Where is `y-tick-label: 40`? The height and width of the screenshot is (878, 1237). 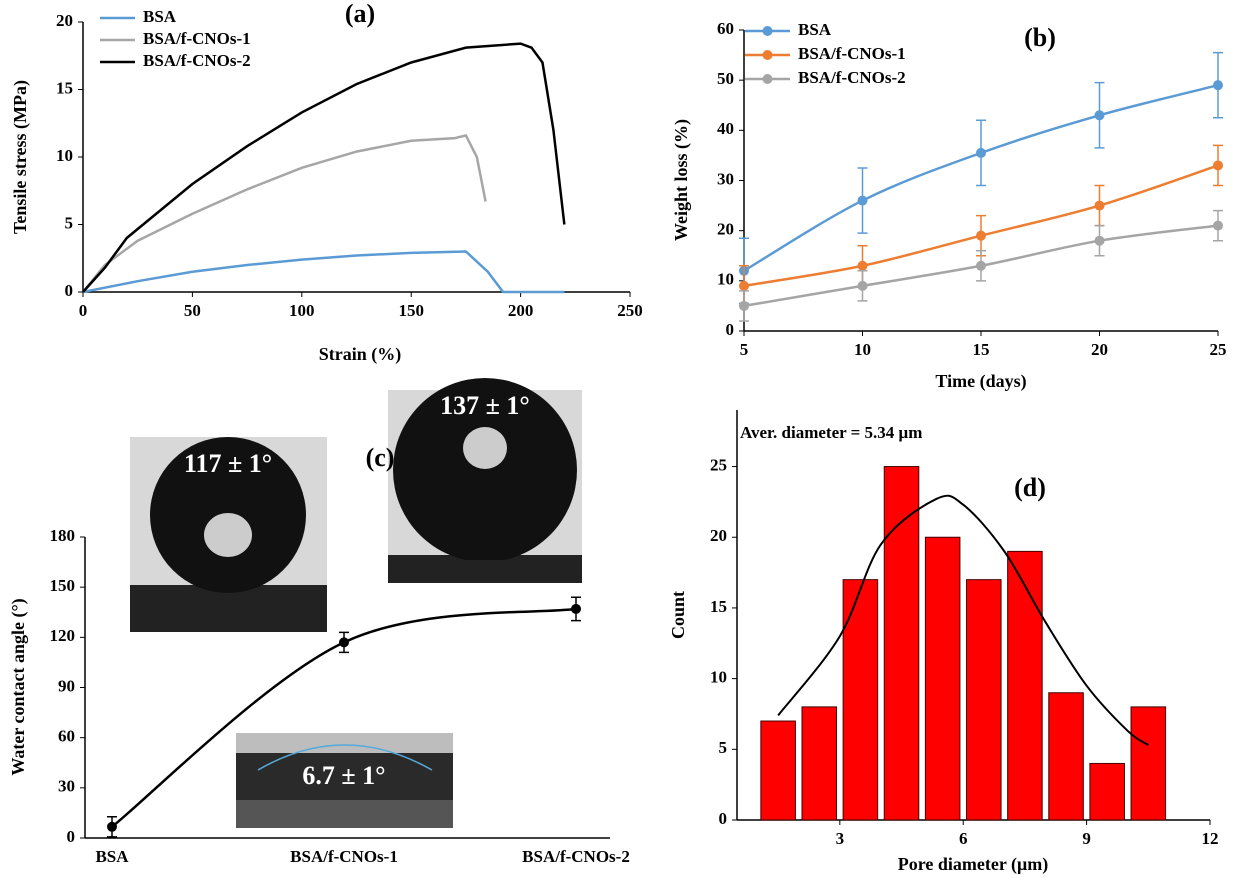
y-tick-label: 40 is located at coordinates (725, 128).